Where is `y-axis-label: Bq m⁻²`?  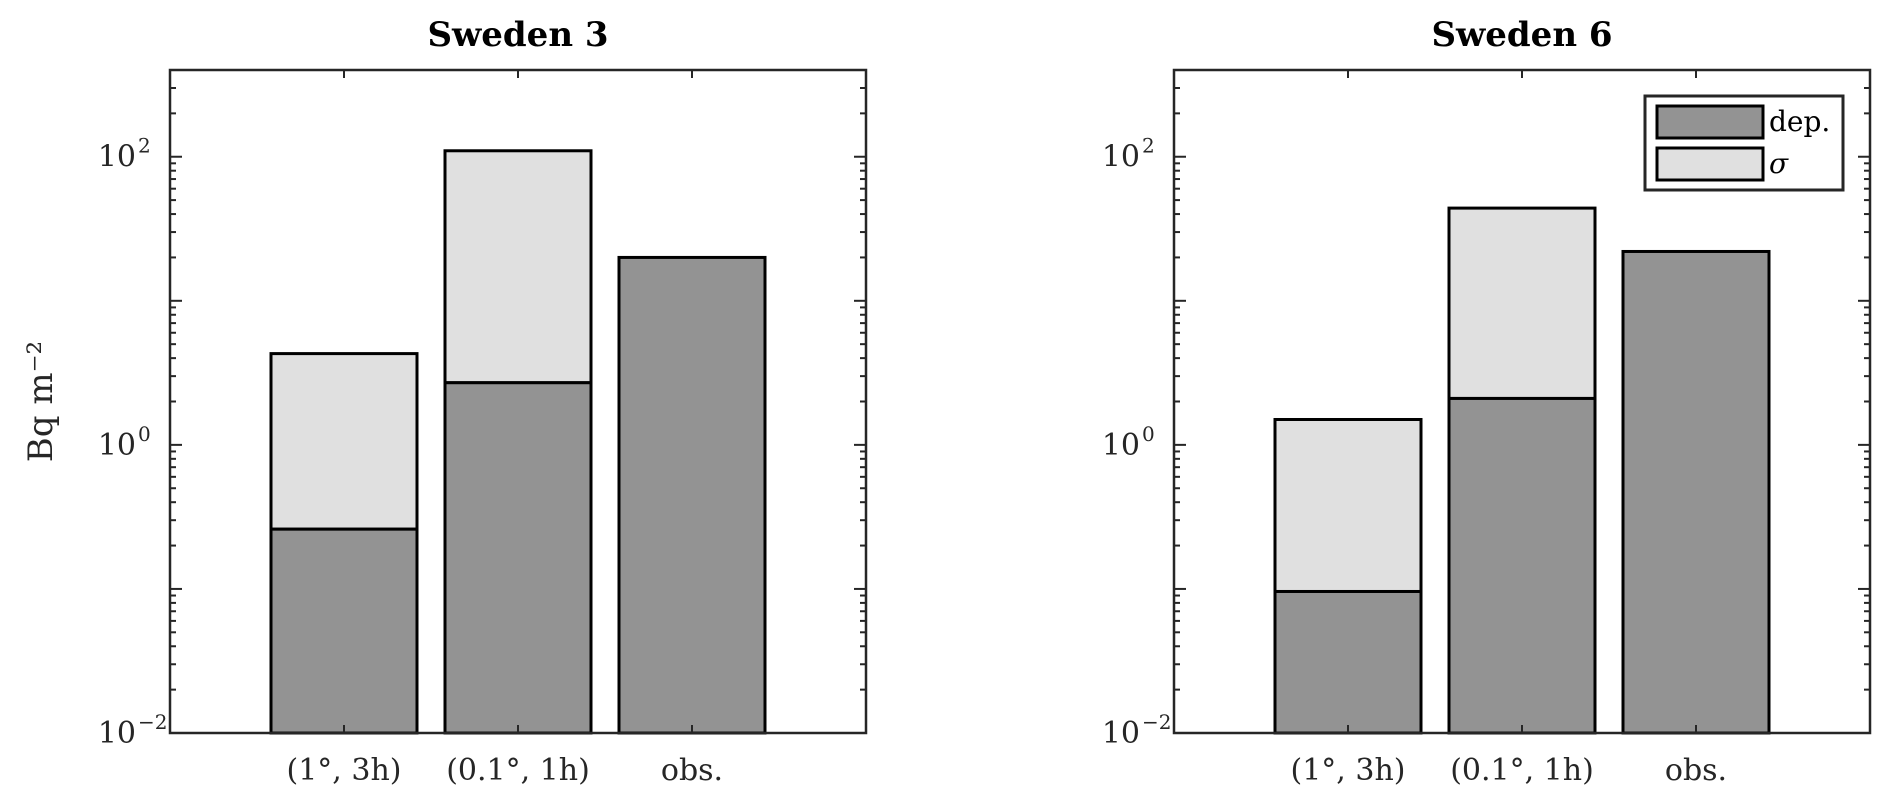 y-axis-label: Bq m⁻² is located at coordinates (41, 401).